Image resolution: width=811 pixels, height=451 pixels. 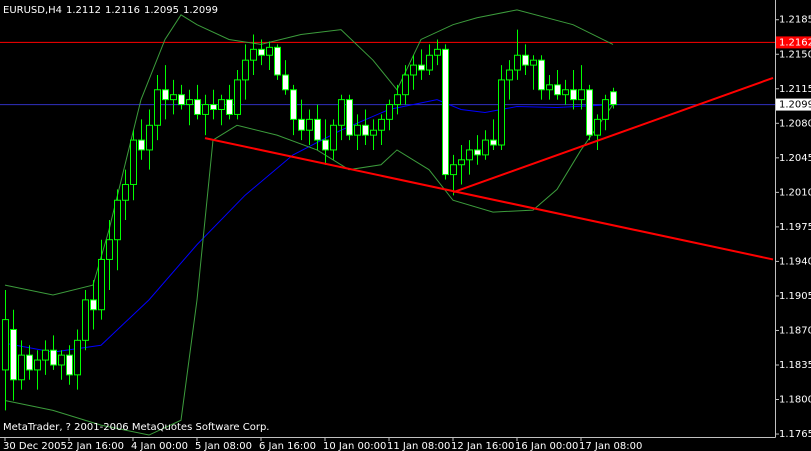 I want to click on y-tick-label: 1.2010, so click(x=795, y=192).